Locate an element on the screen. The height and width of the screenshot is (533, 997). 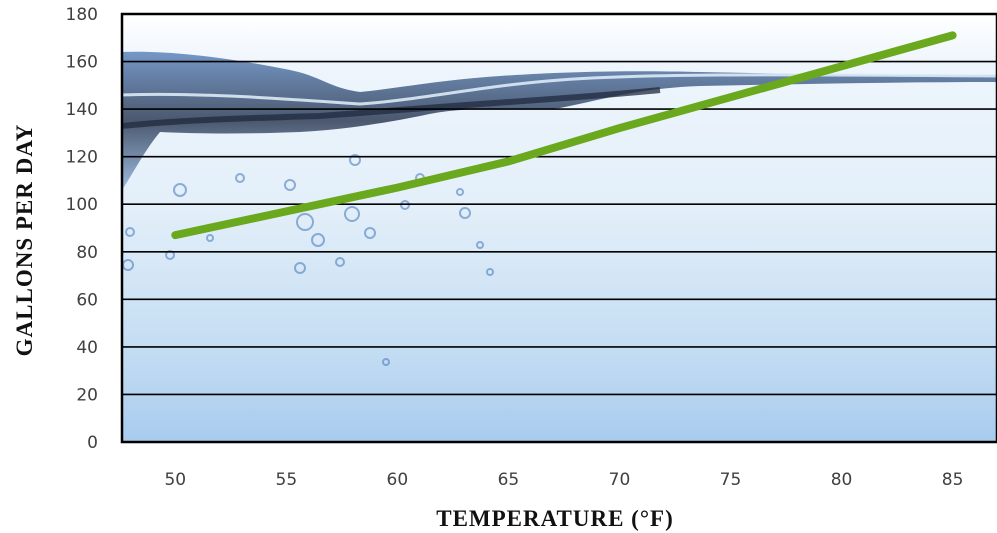
y-tick-label: 60 is located at coordinates (87, 300).